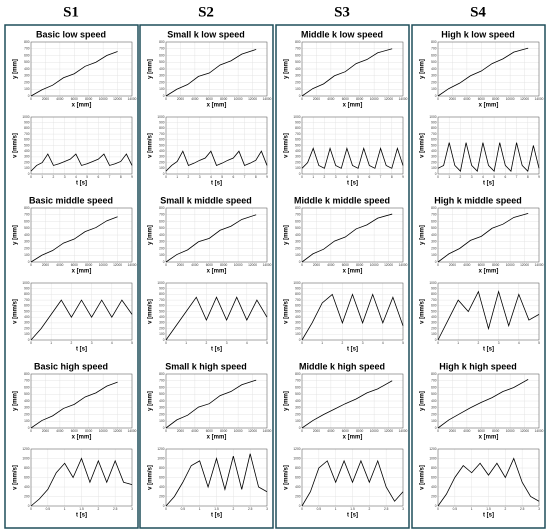 The width and height of the screenshot is (550, 532). What do you see at coordinates (478, 200) in the screenshot?
I see `chart-title: High k middle speed` at bounding box center [478, 200].